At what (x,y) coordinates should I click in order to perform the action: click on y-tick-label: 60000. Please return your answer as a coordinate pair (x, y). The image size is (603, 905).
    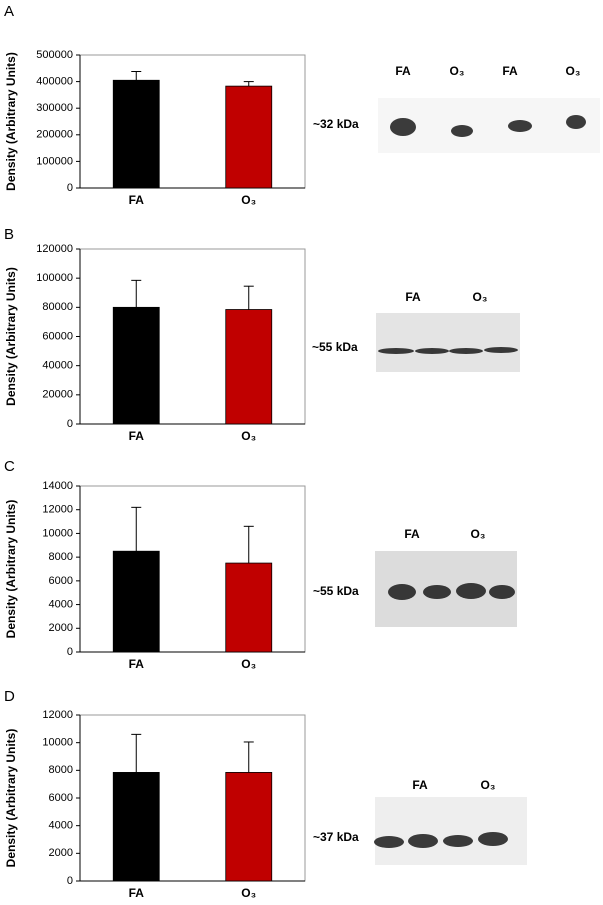
    Looking at the image, I should click on (57, 336).